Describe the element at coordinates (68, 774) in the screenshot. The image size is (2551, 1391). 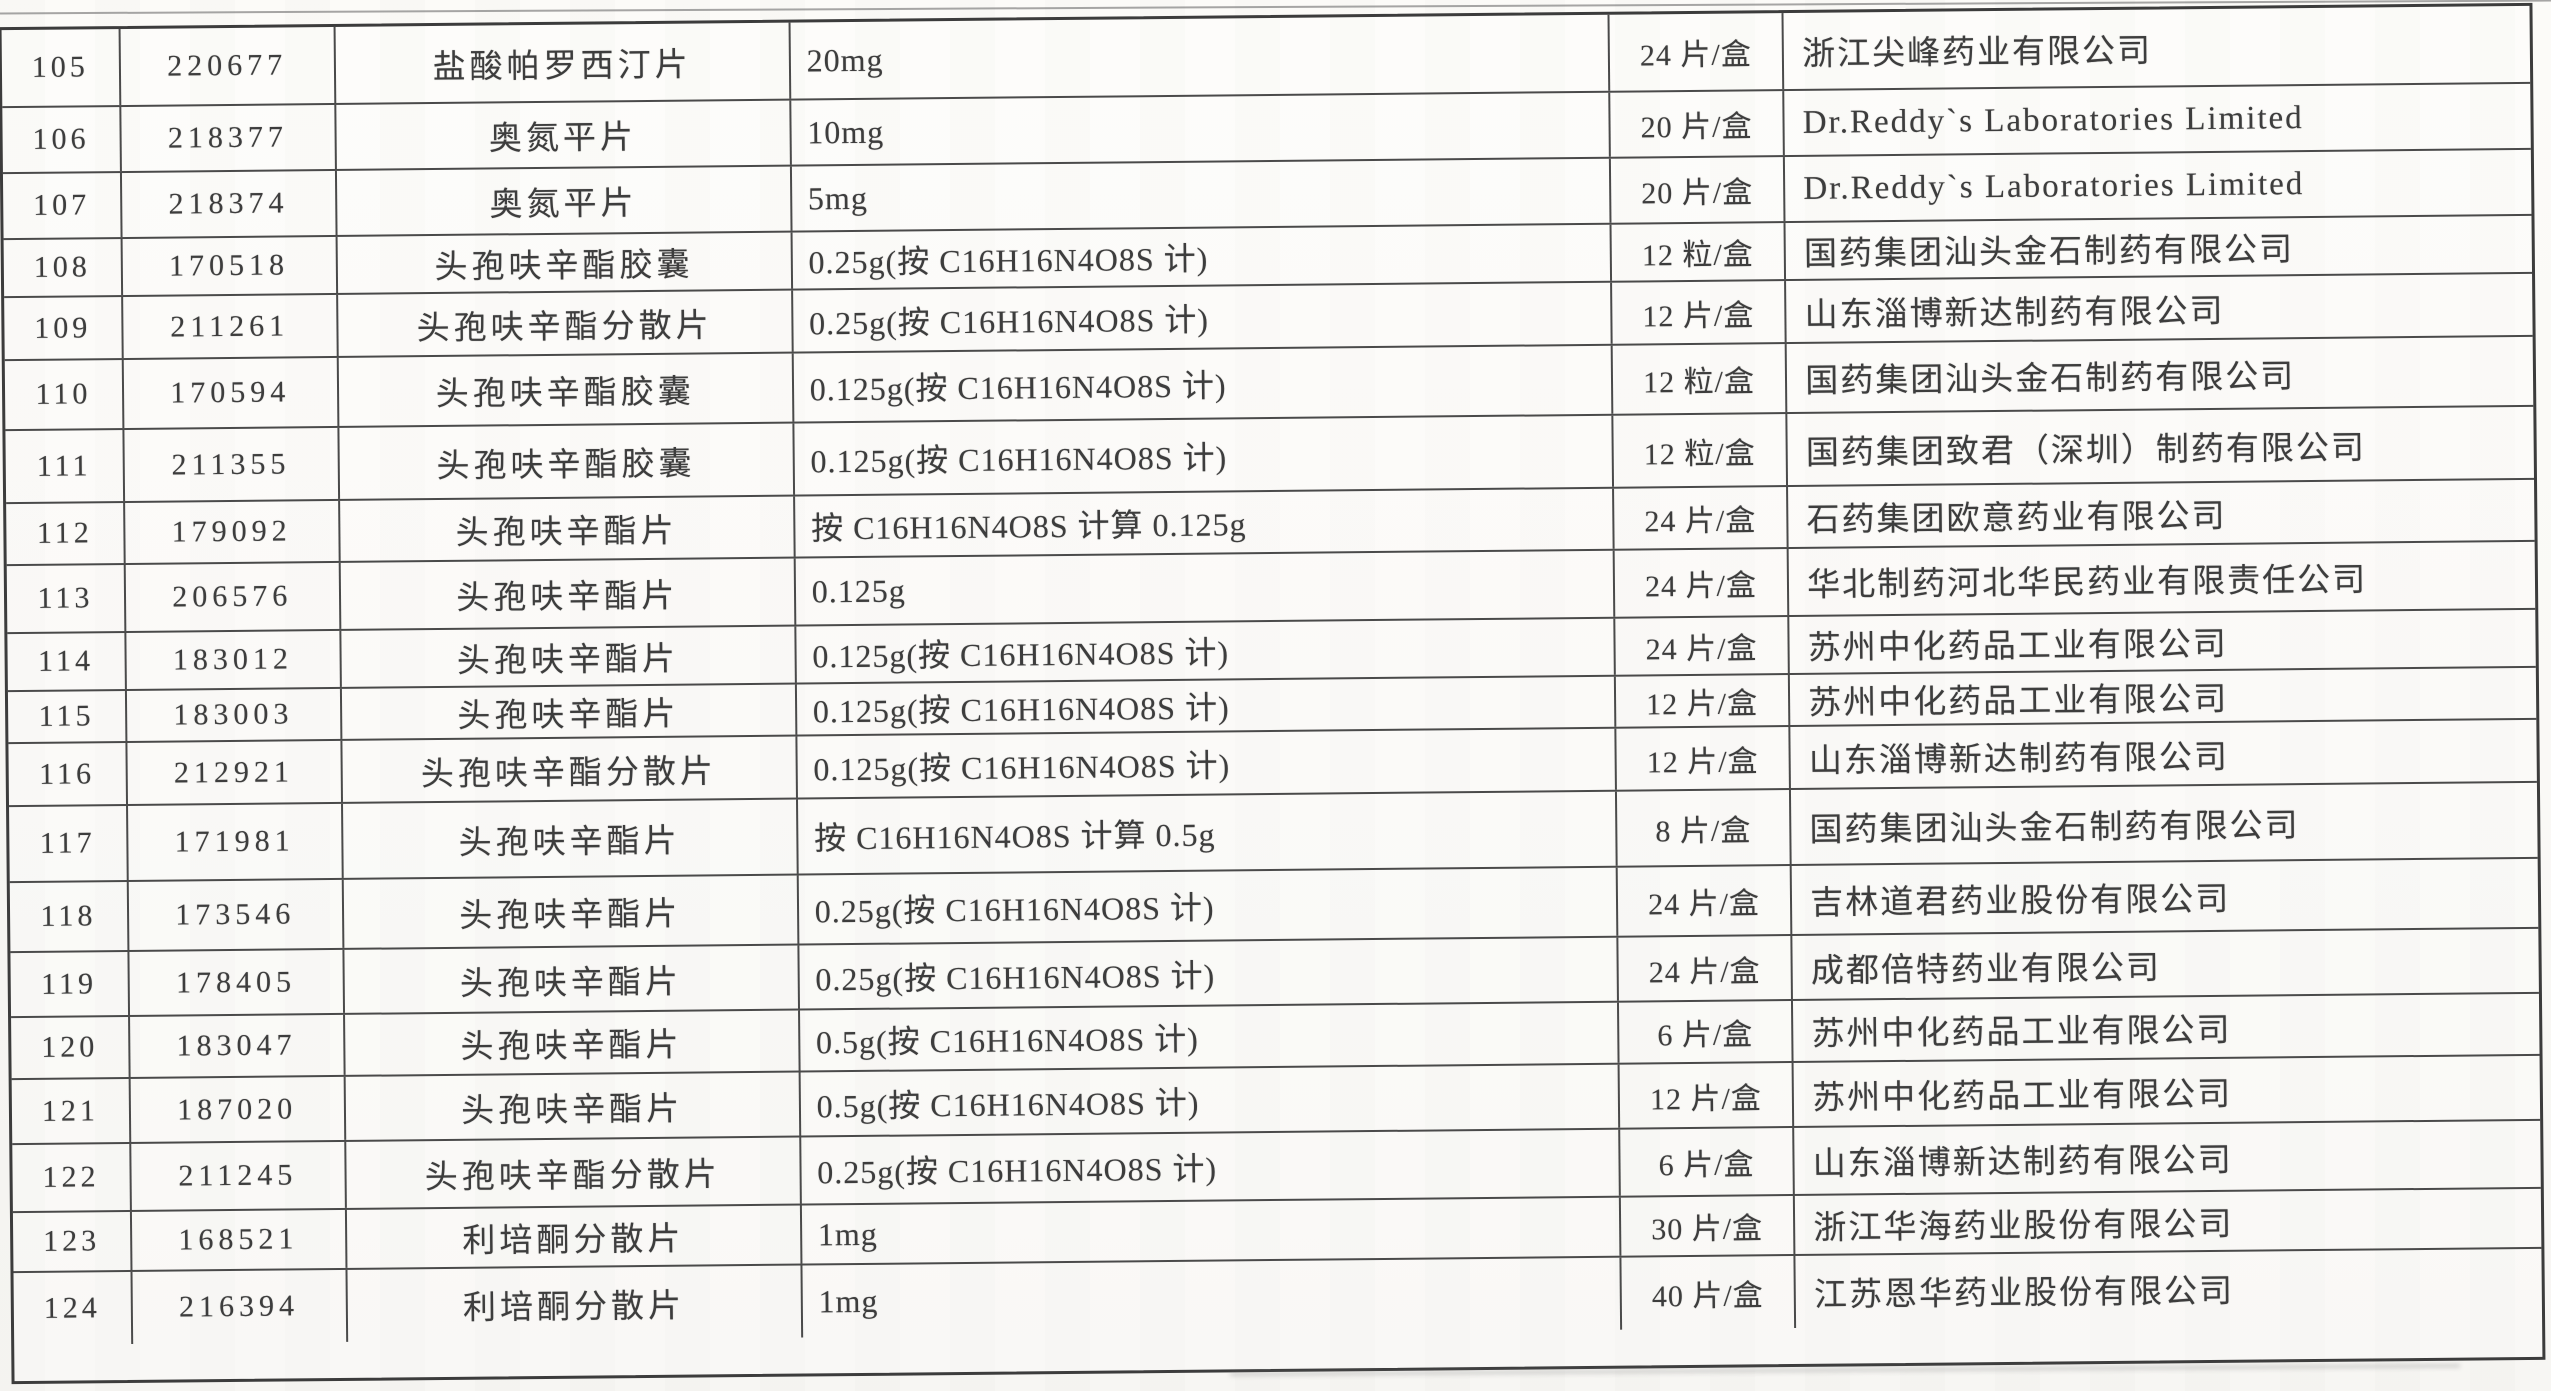
I see `seq-cell: 116` at that location.